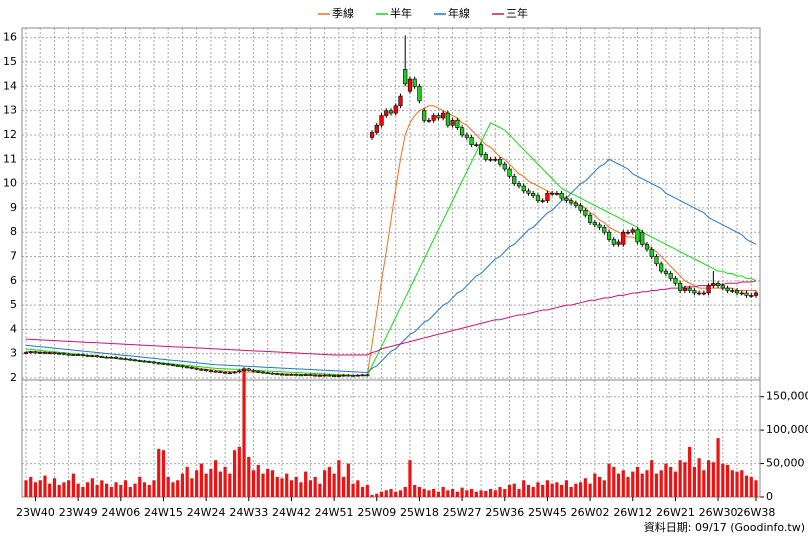  Describe the element at coordinates (13, 231) in the screenshot. I see `y-tick-label: 8` at that location.